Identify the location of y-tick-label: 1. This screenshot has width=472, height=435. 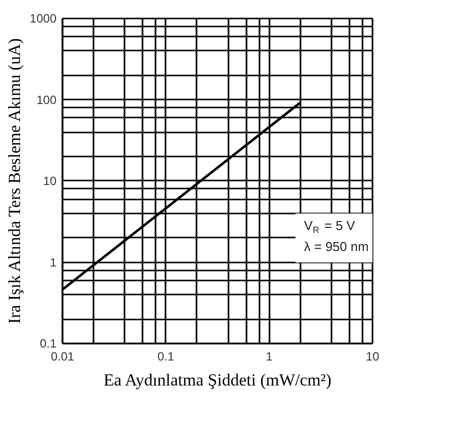
(53, 262).